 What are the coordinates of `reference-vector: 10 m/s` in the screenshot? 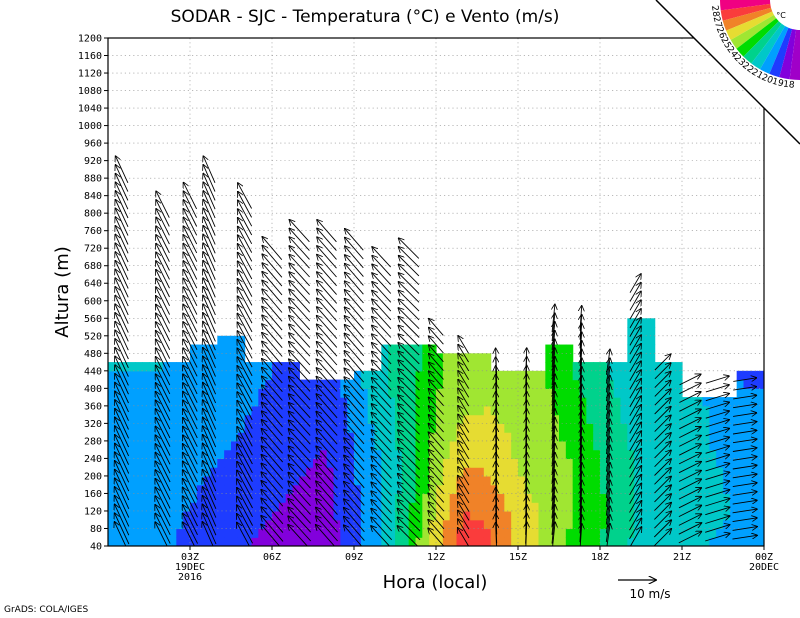 It's located at (644, 590).